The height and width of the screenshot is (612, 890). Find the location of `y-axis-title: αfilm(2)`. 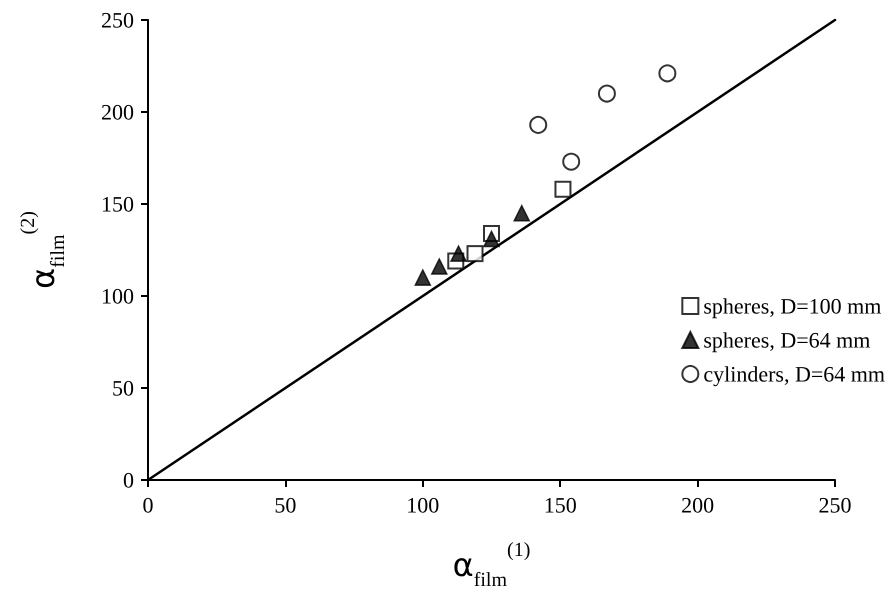

y-axis-title: αfilm(2) is located at coordinates (43, 250).